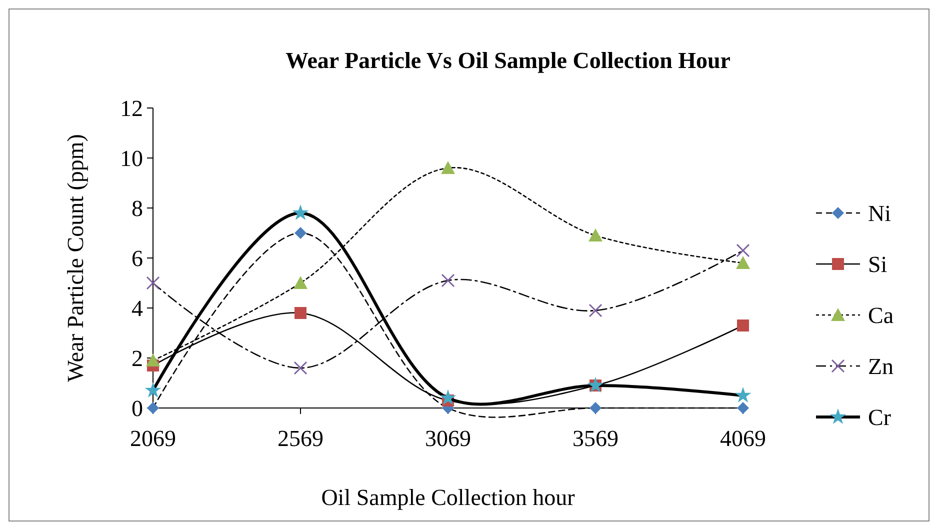 The image size is (935, 524). What do you see at coordinates (138, 309) in the screenshot?
I see `y-tick-label: 4` at bounding box center [138, 309].